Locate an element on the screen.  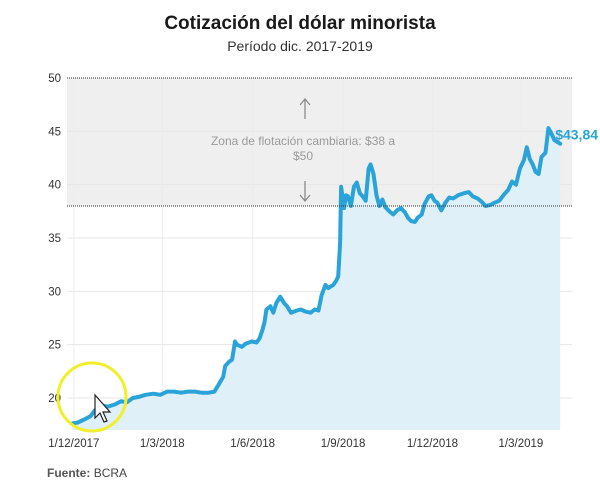
cursor-highlight is located at coordinates (92, 397).